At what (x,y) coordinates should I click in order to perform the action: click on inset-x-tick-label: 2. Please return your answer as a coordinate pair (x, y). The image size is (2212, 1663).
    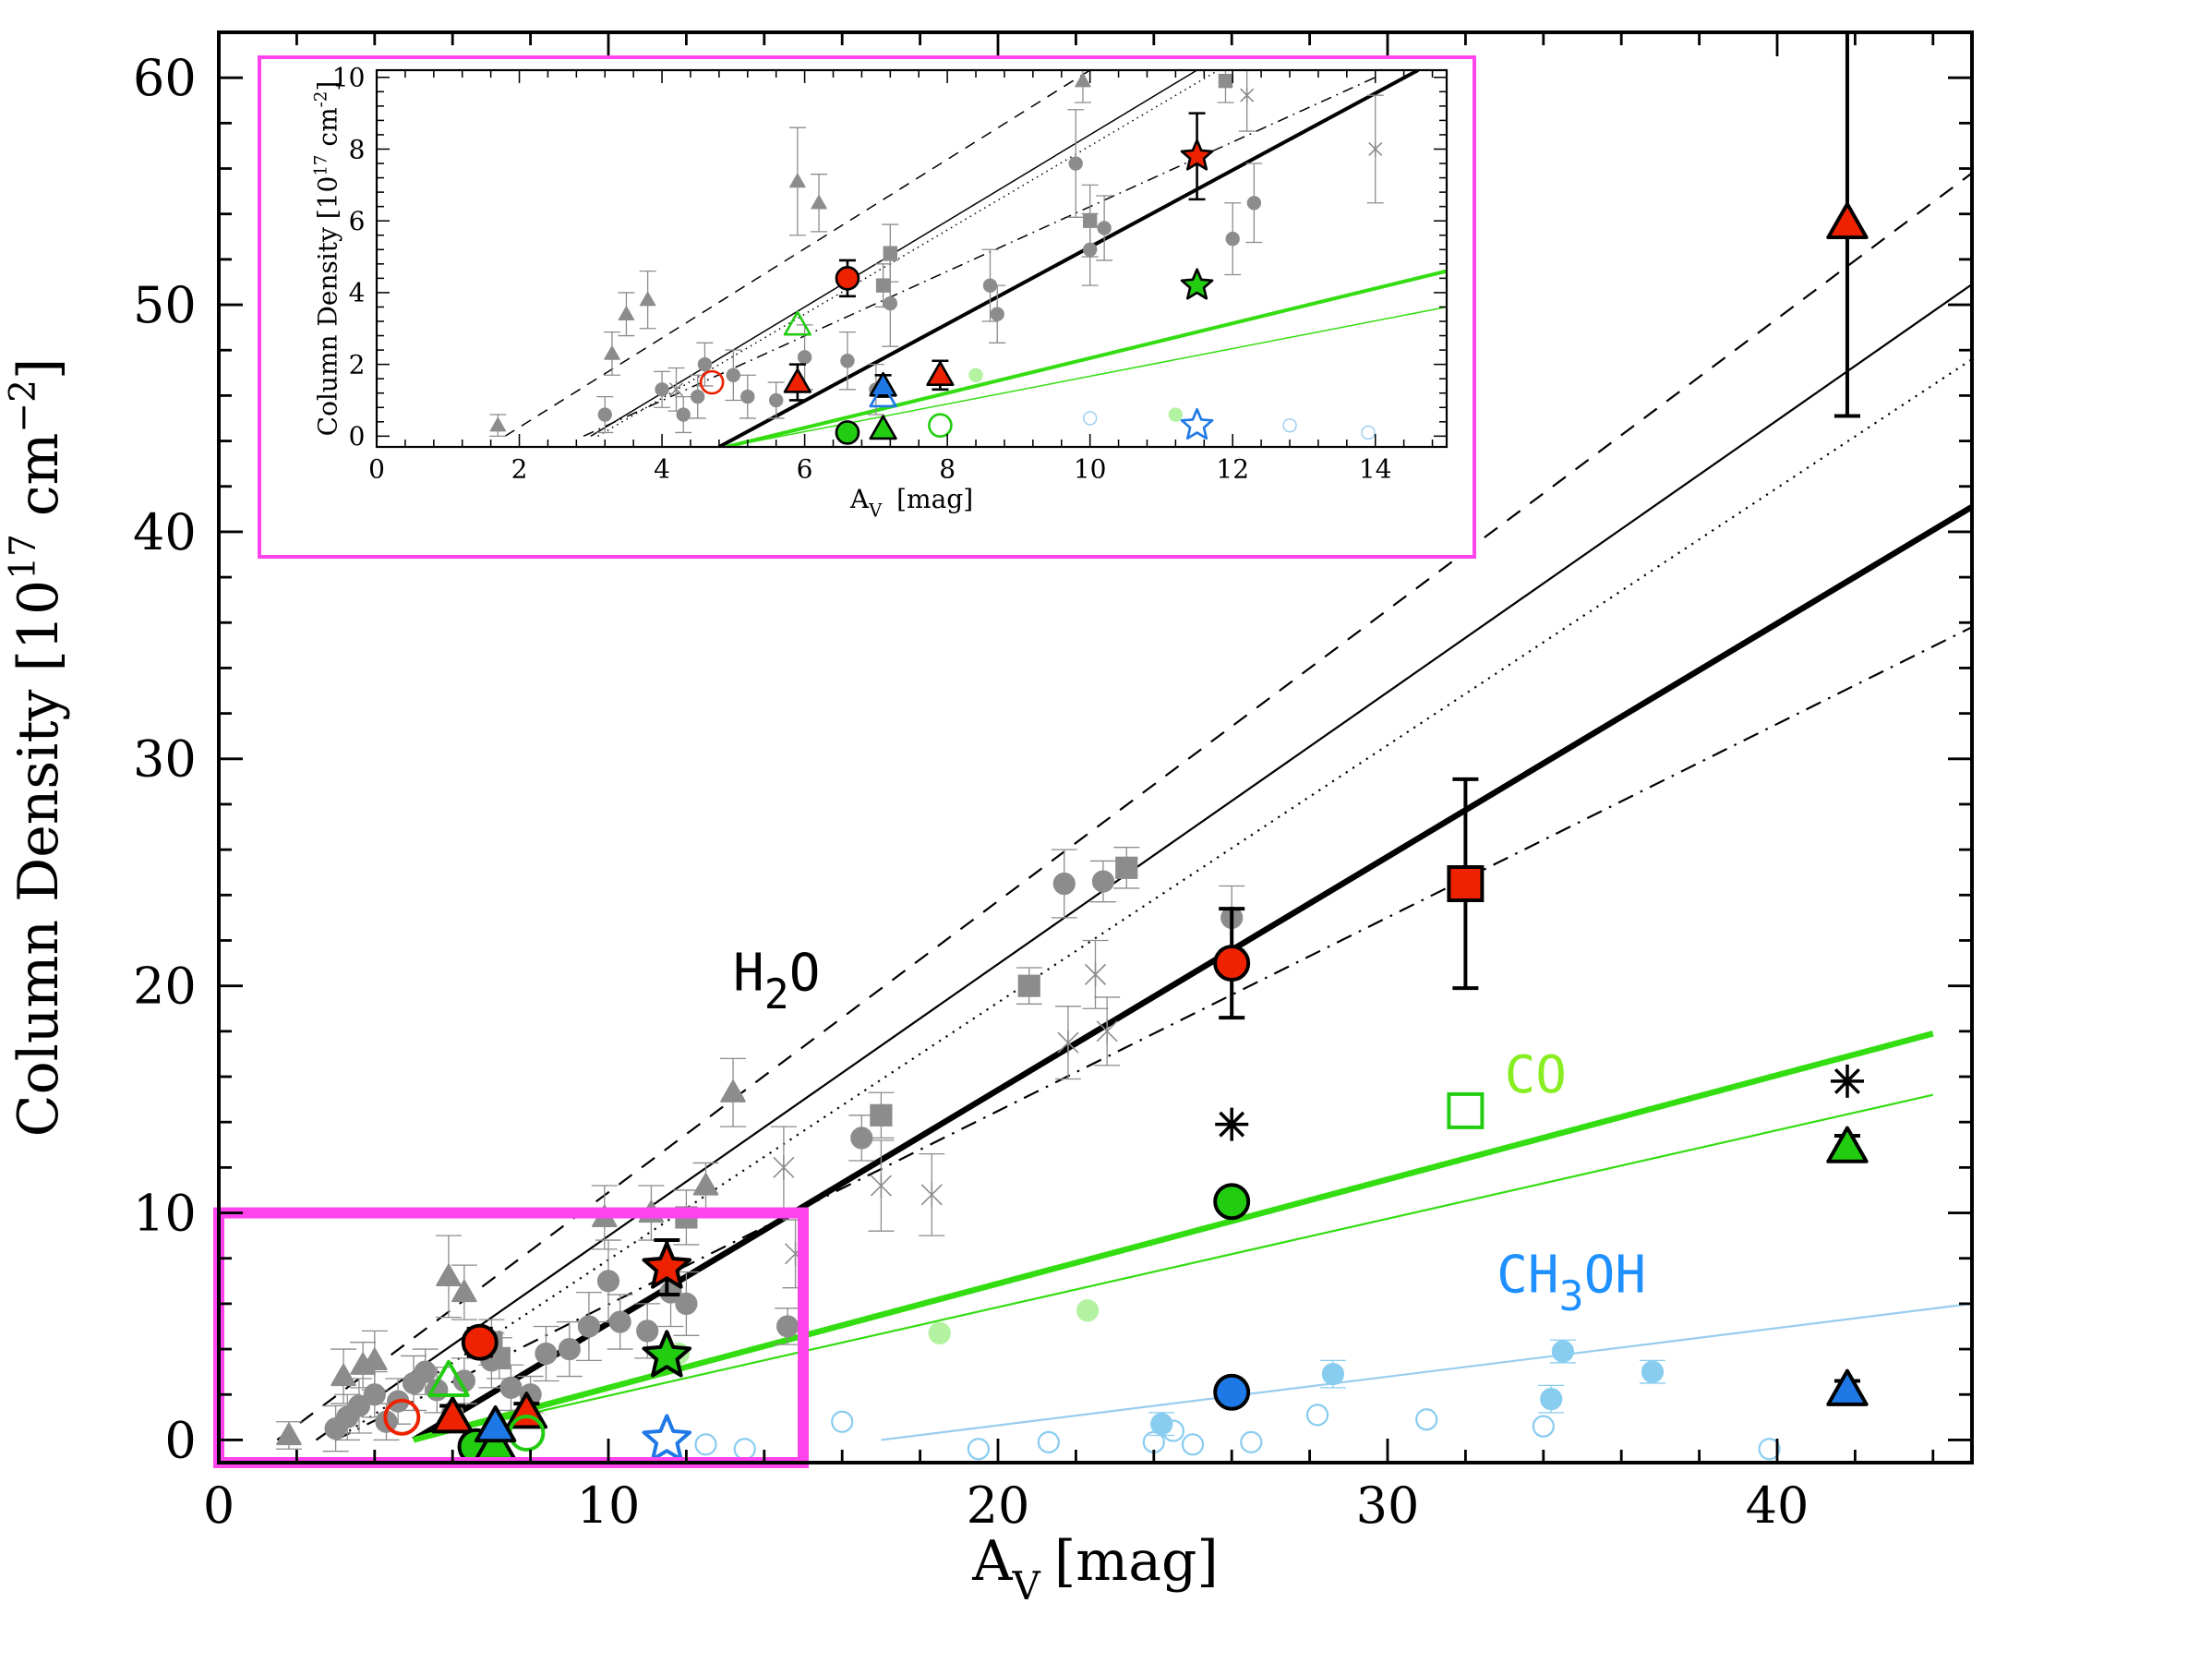
    Looking at the image, I should click on (519, 469).